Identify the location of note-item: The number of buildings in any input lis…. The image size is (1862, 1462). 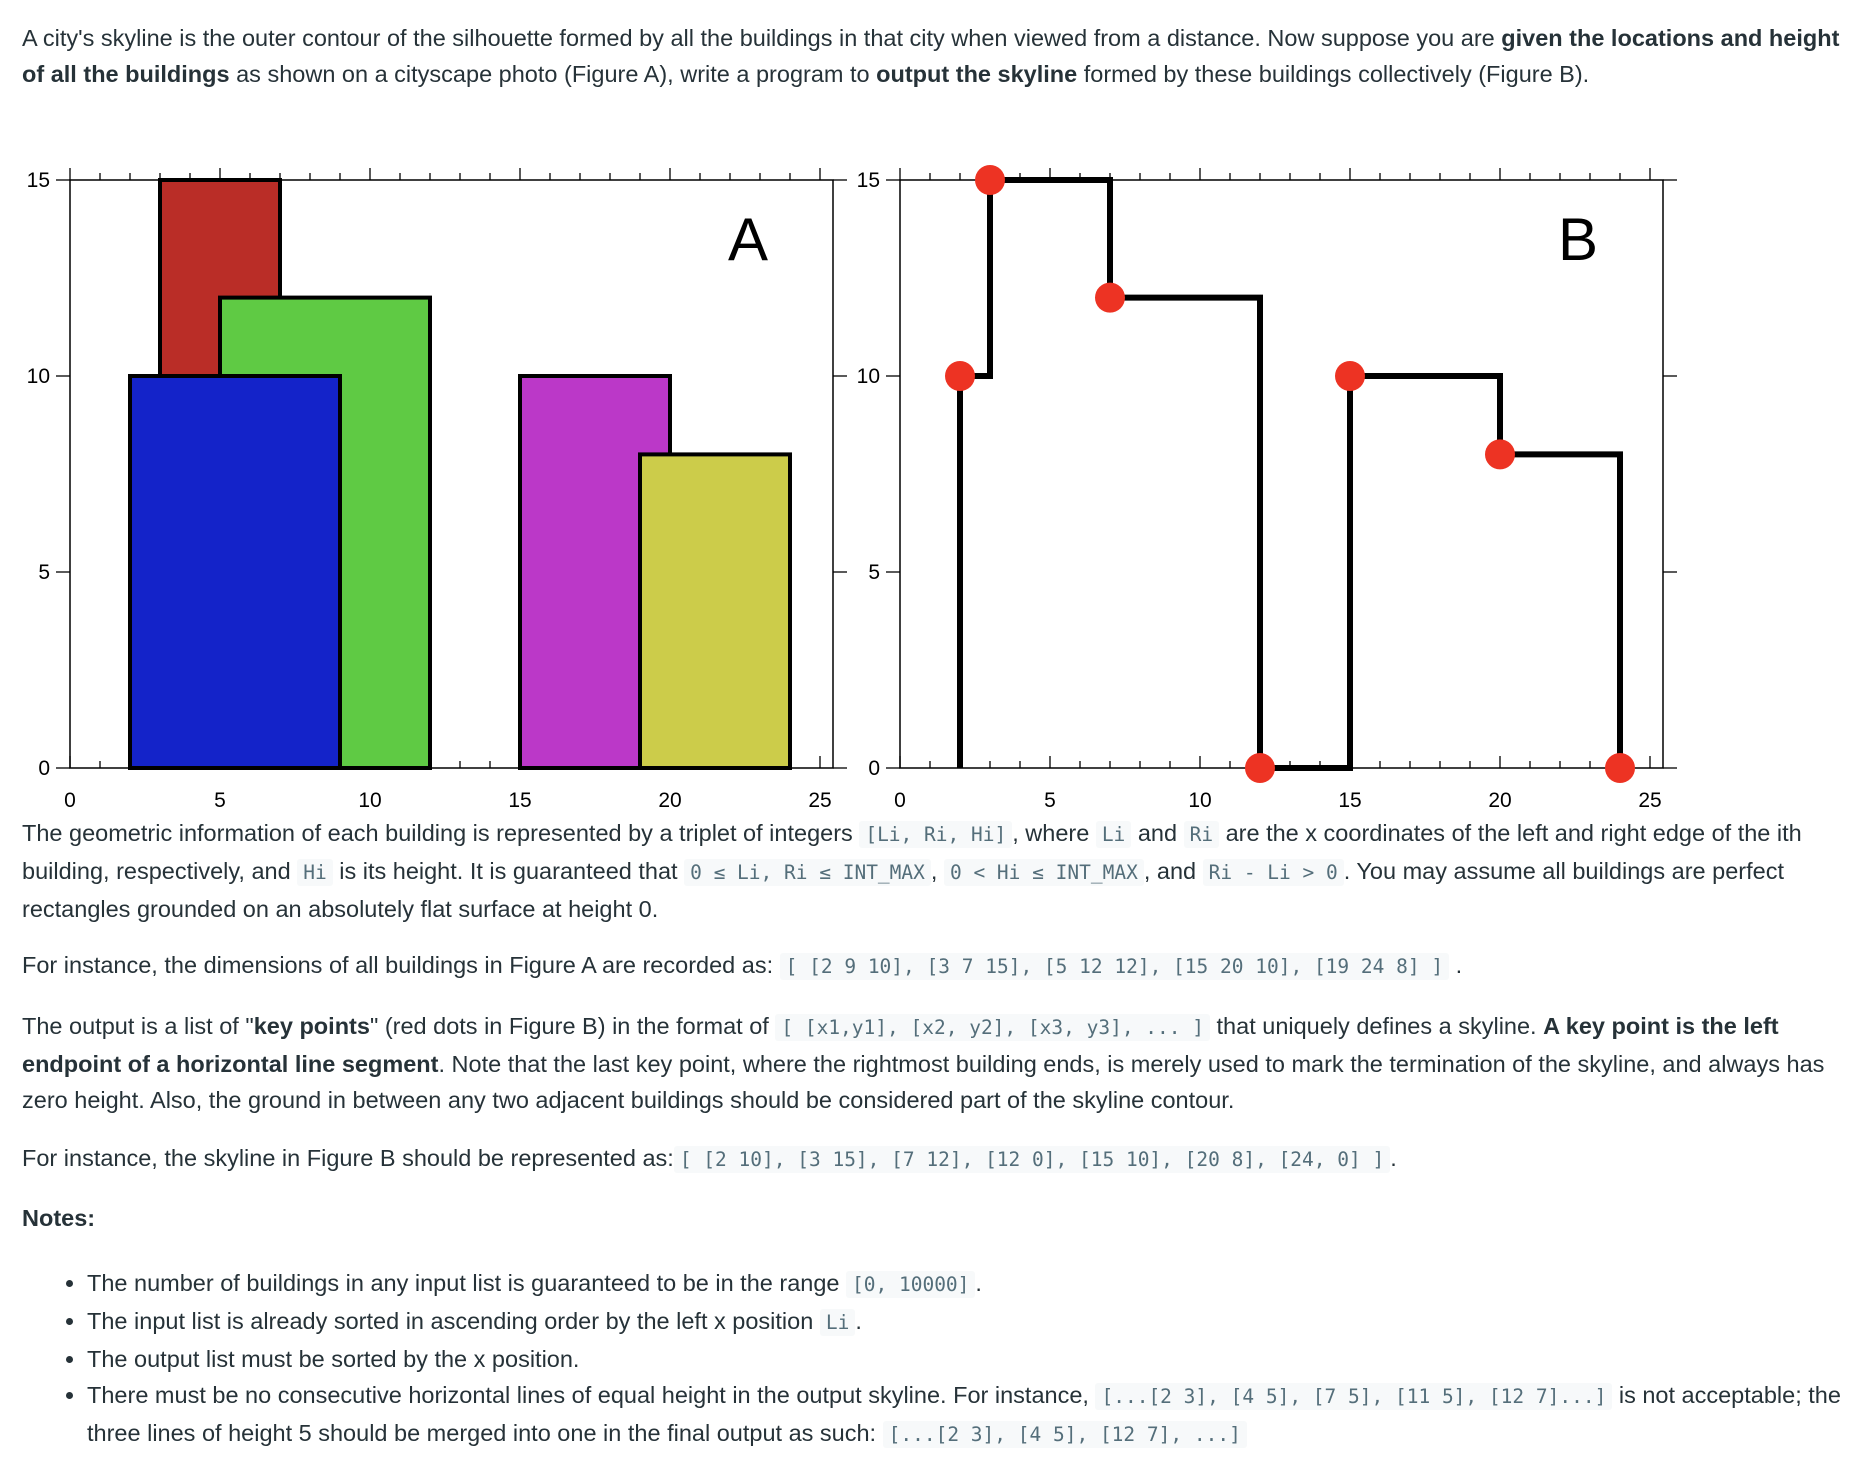
(972, 1284).